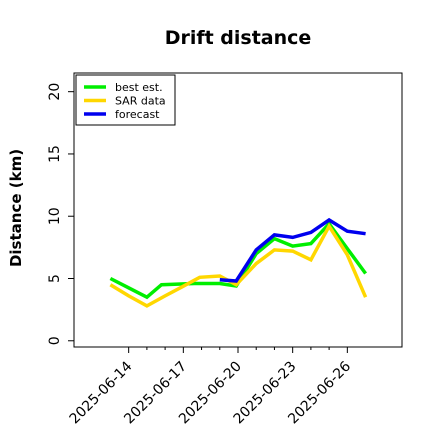 This screenshot has height=440, width=440. I want to click on y-axis-label: Distance (km), so click(16, 208).